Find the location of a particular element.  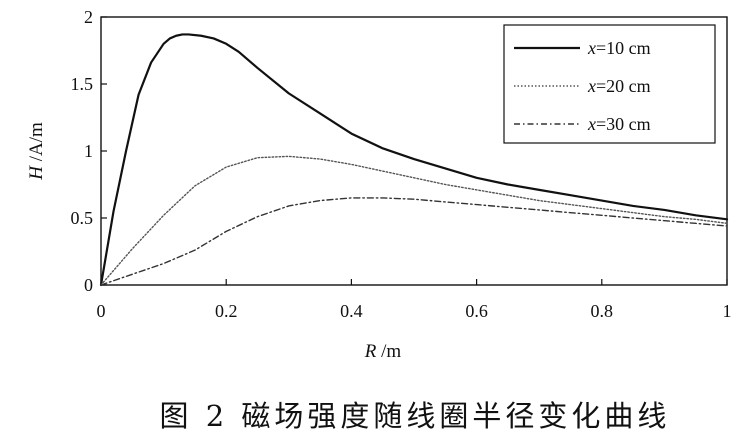

legend-box is located at coordinates (609, 84).